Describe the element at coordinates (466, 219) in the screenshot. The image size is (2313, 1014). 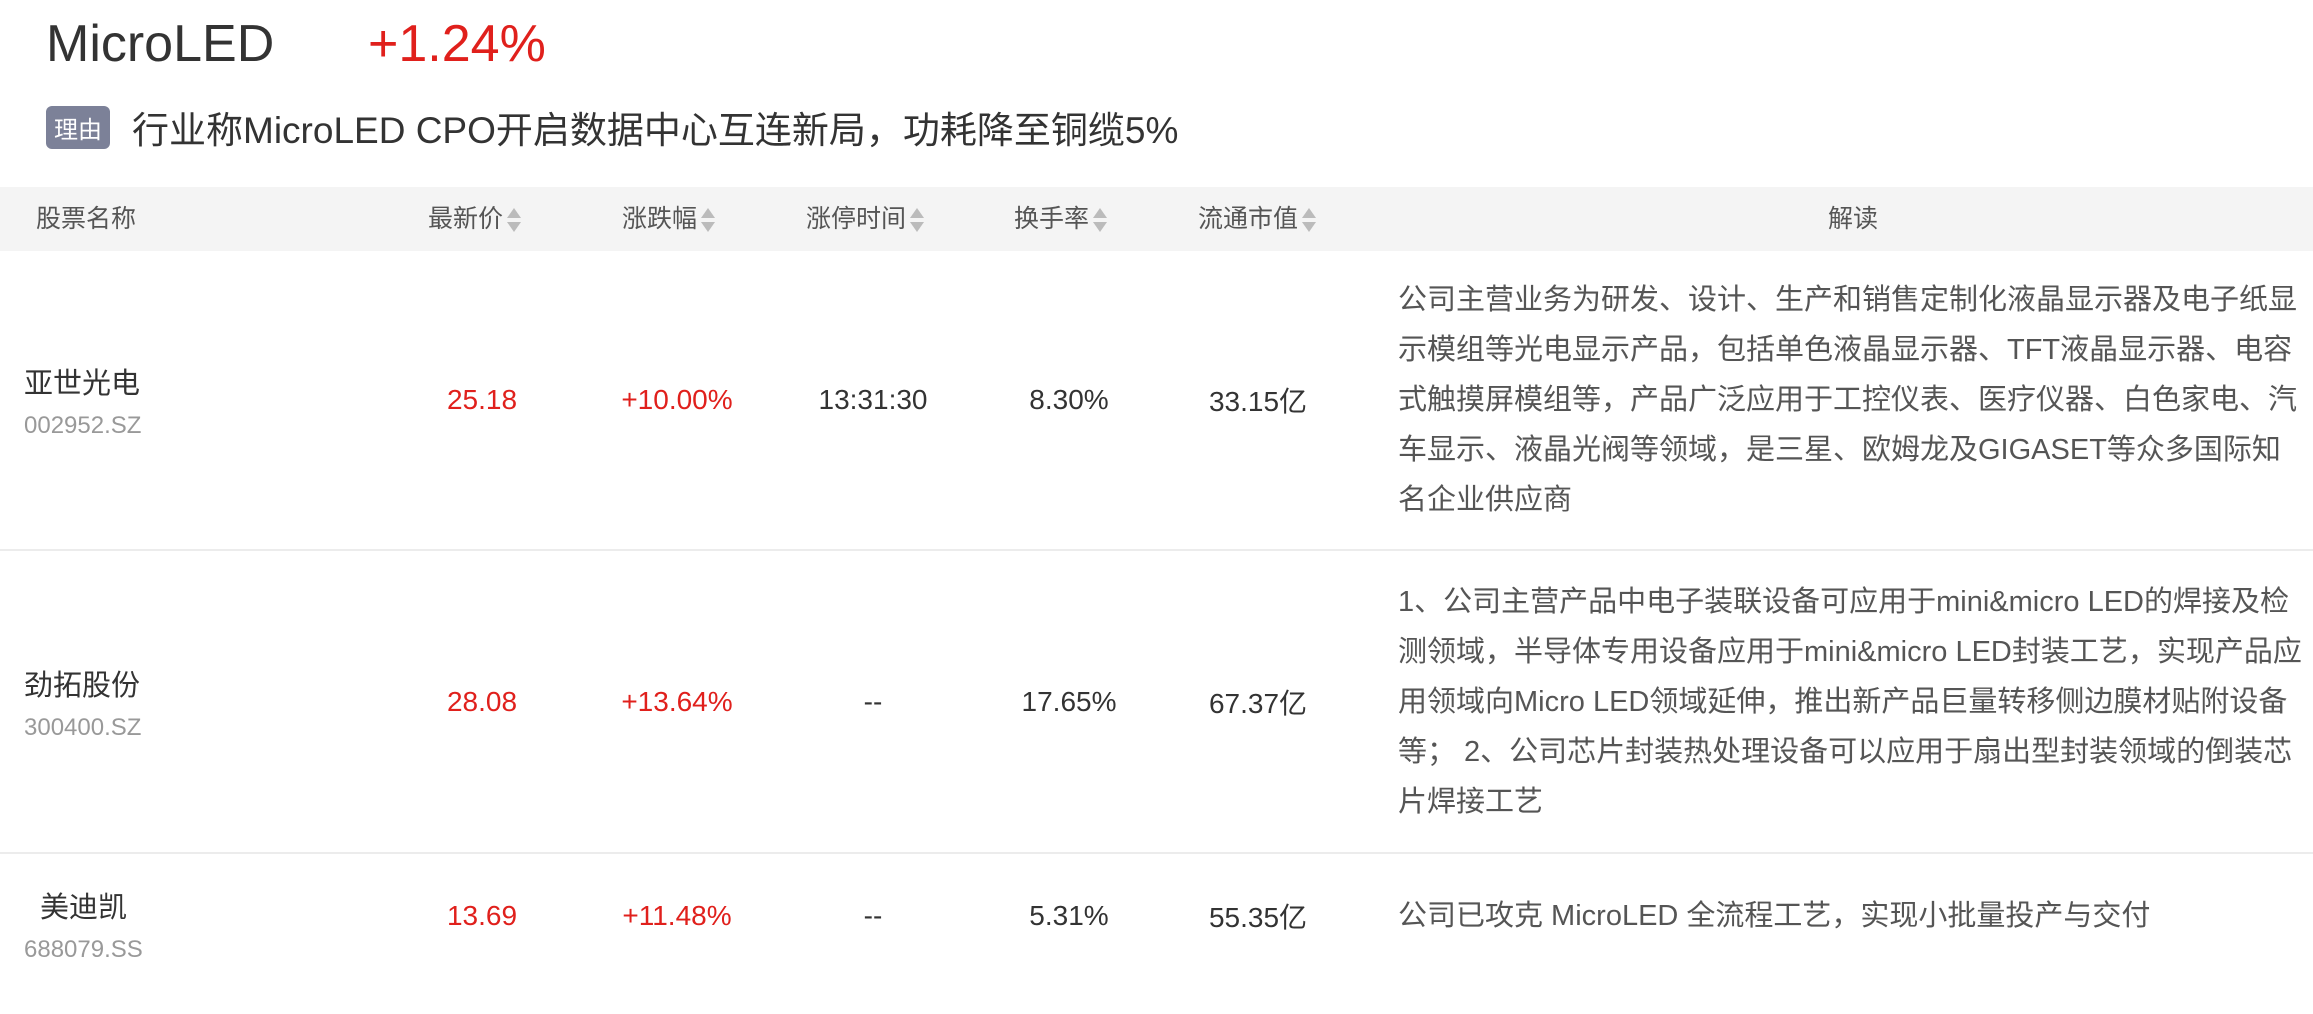
I see `col-price-label: 最新价` at that location.